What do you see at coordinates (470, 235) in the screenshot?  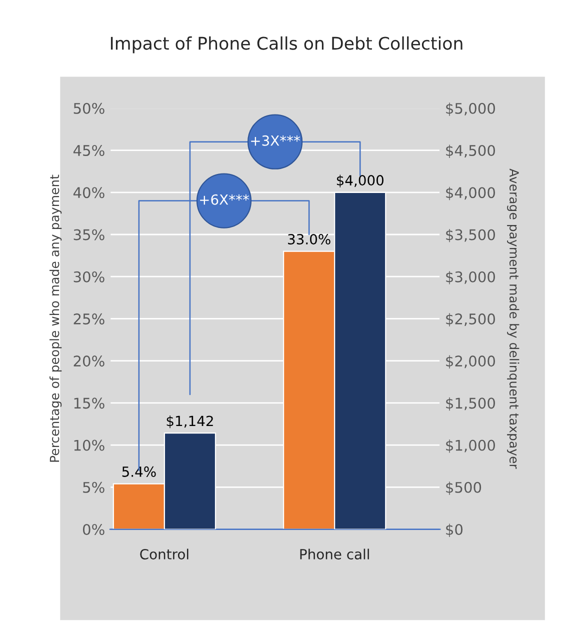 I see `y2-tick-label: $3,500` at bounding box center [470, 235].